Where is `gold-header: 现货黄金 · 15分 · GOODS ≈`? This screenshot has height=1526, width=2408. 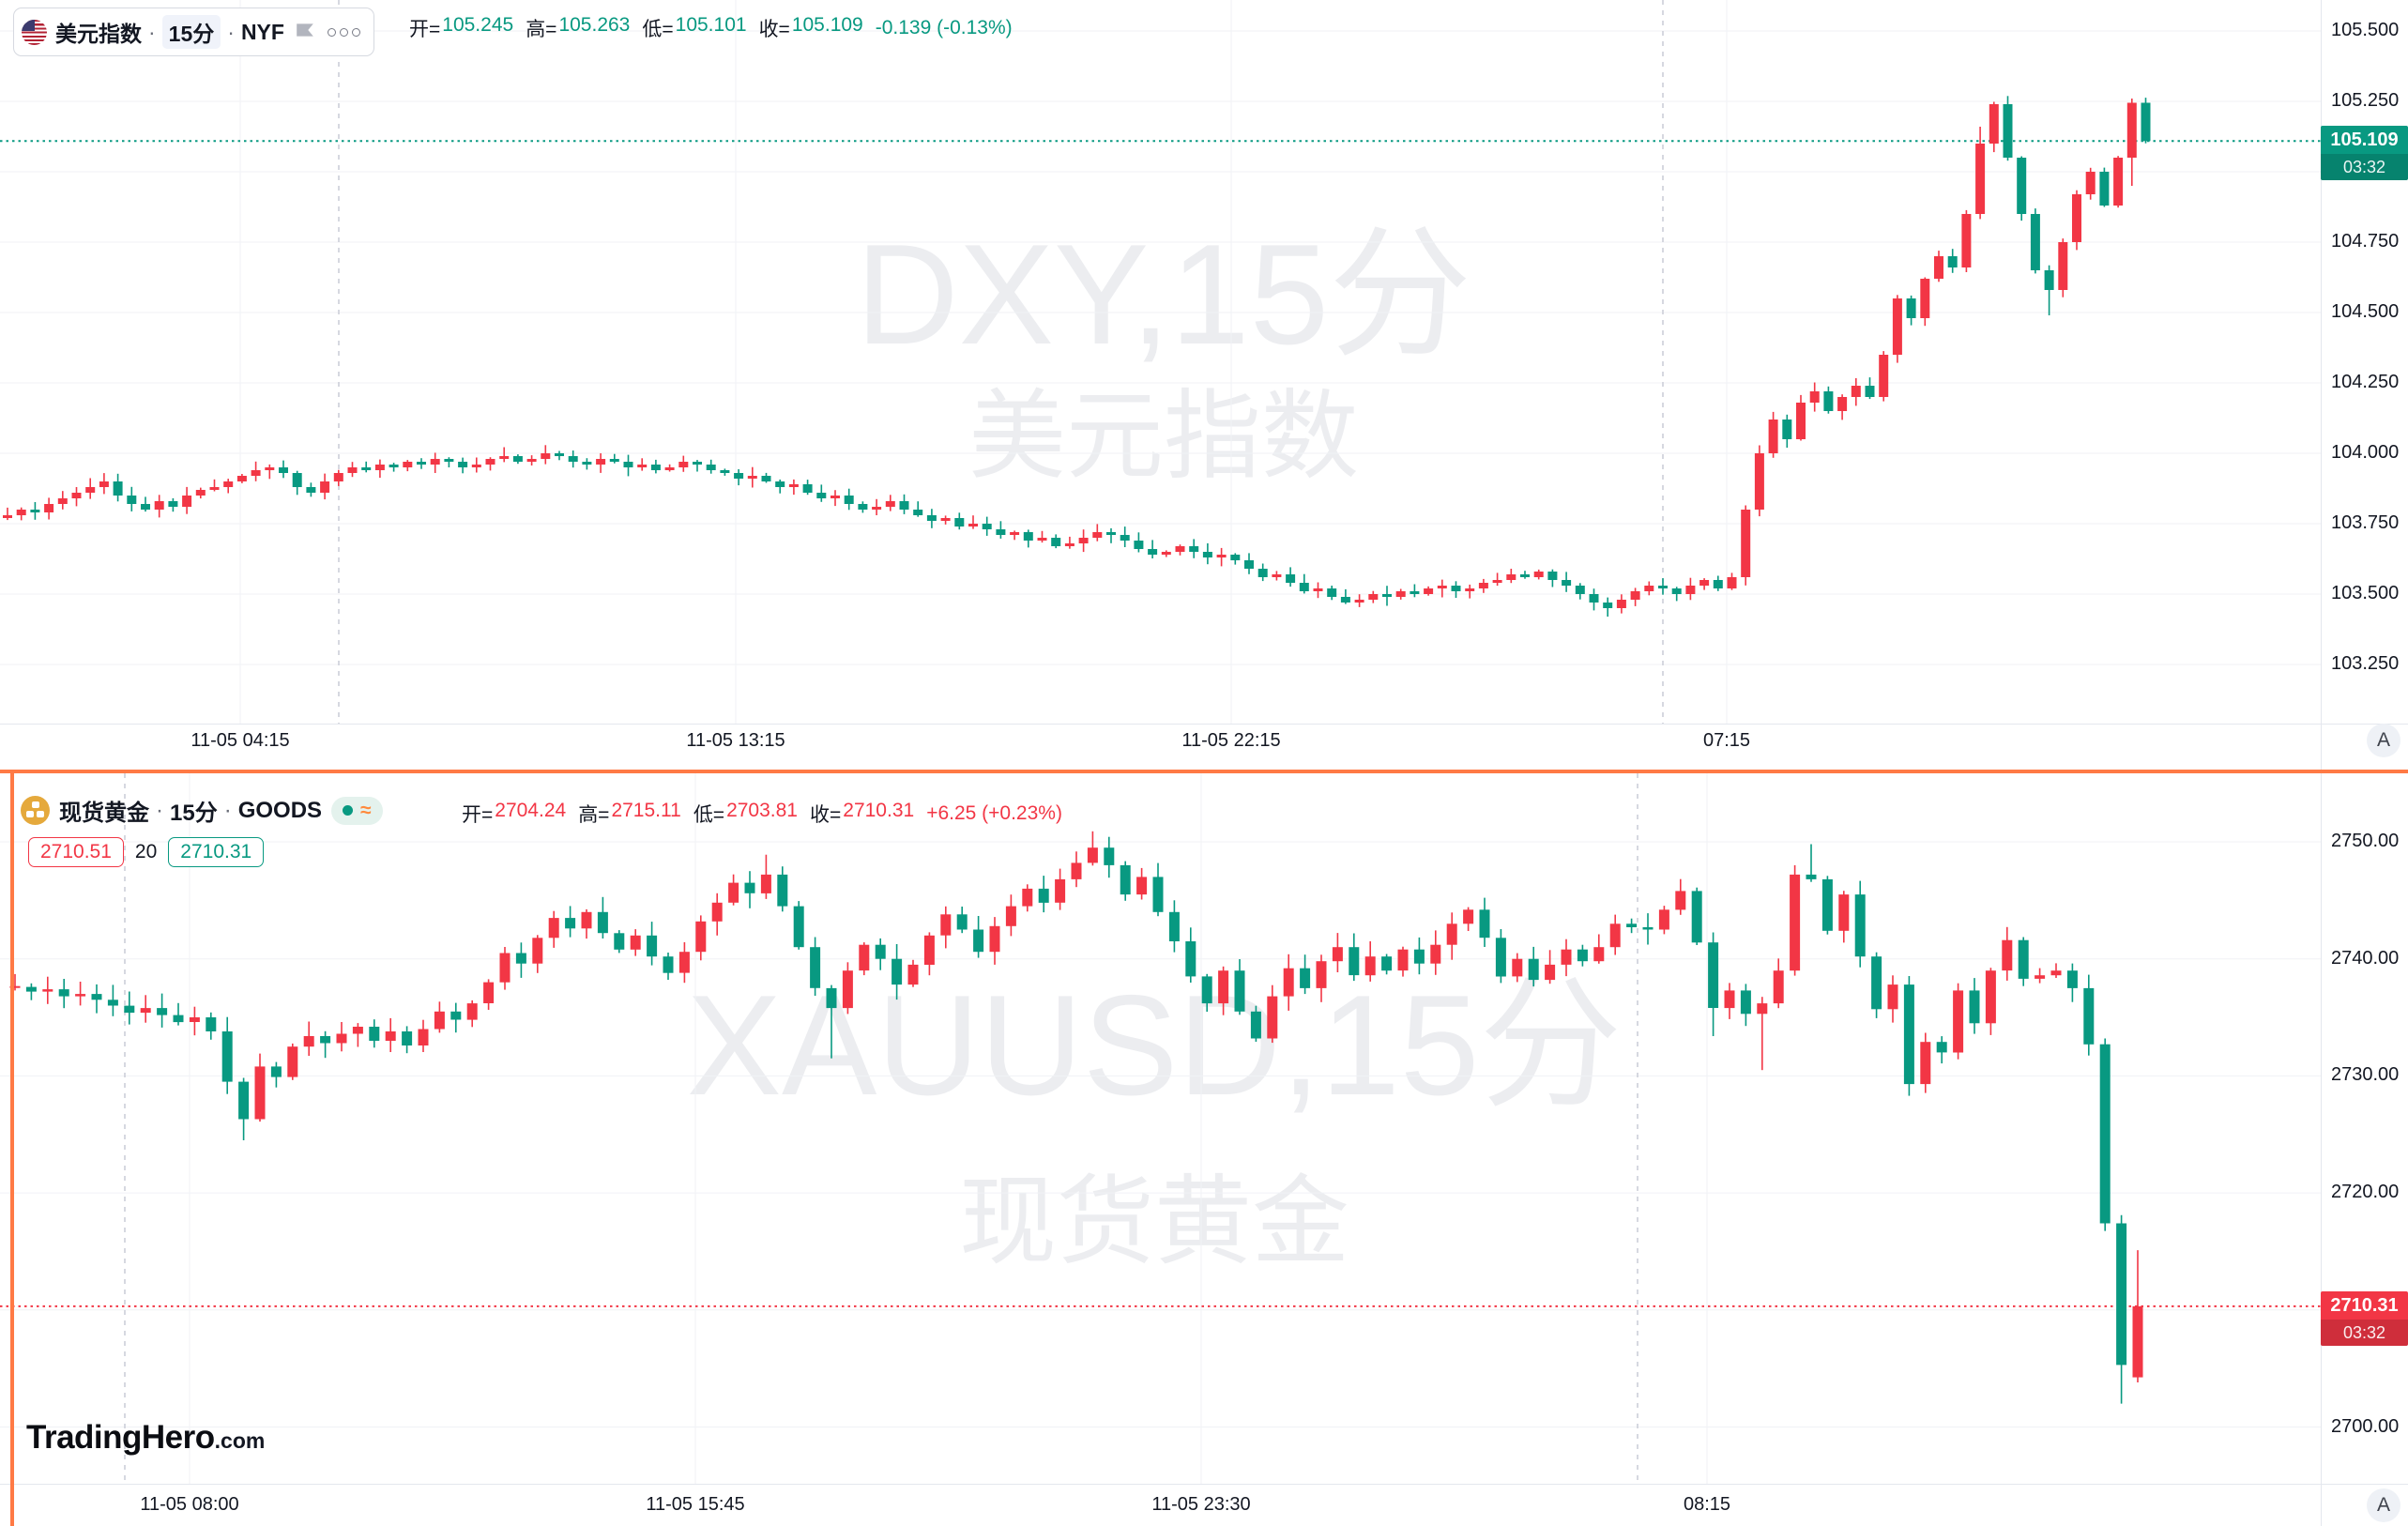 gold-header: 现货黄金 · 15分 · GOODS ≈ is located at coordinates (202, 810).